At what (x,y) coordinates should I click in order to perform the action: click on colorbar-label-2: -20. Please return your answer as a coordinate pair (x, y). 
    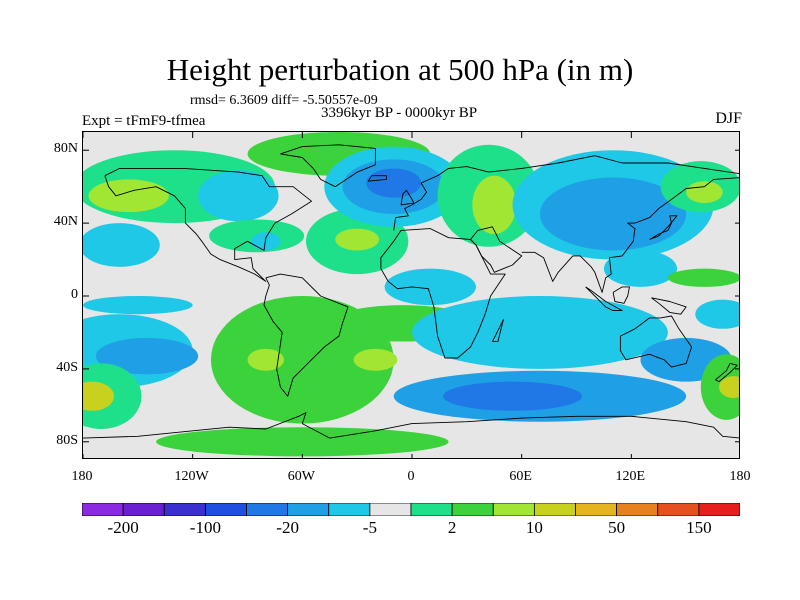
    Looking at the image, I should click on (287, 527).